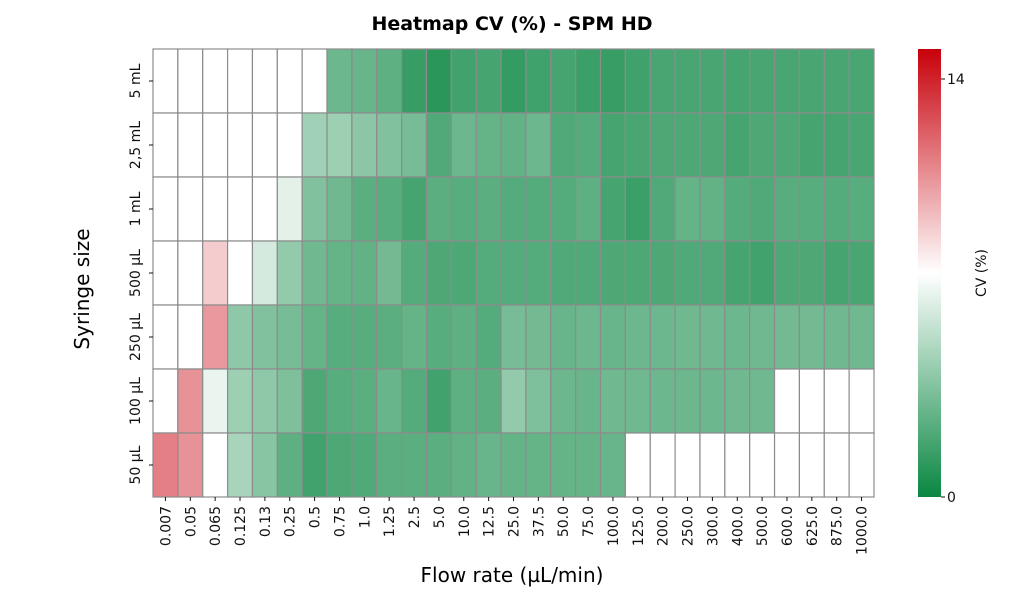  What do you see at coordinates (136, 145) in the screenshot?
I see `y-tick-label: 2,5 mL` at bounding box center [136, 145].